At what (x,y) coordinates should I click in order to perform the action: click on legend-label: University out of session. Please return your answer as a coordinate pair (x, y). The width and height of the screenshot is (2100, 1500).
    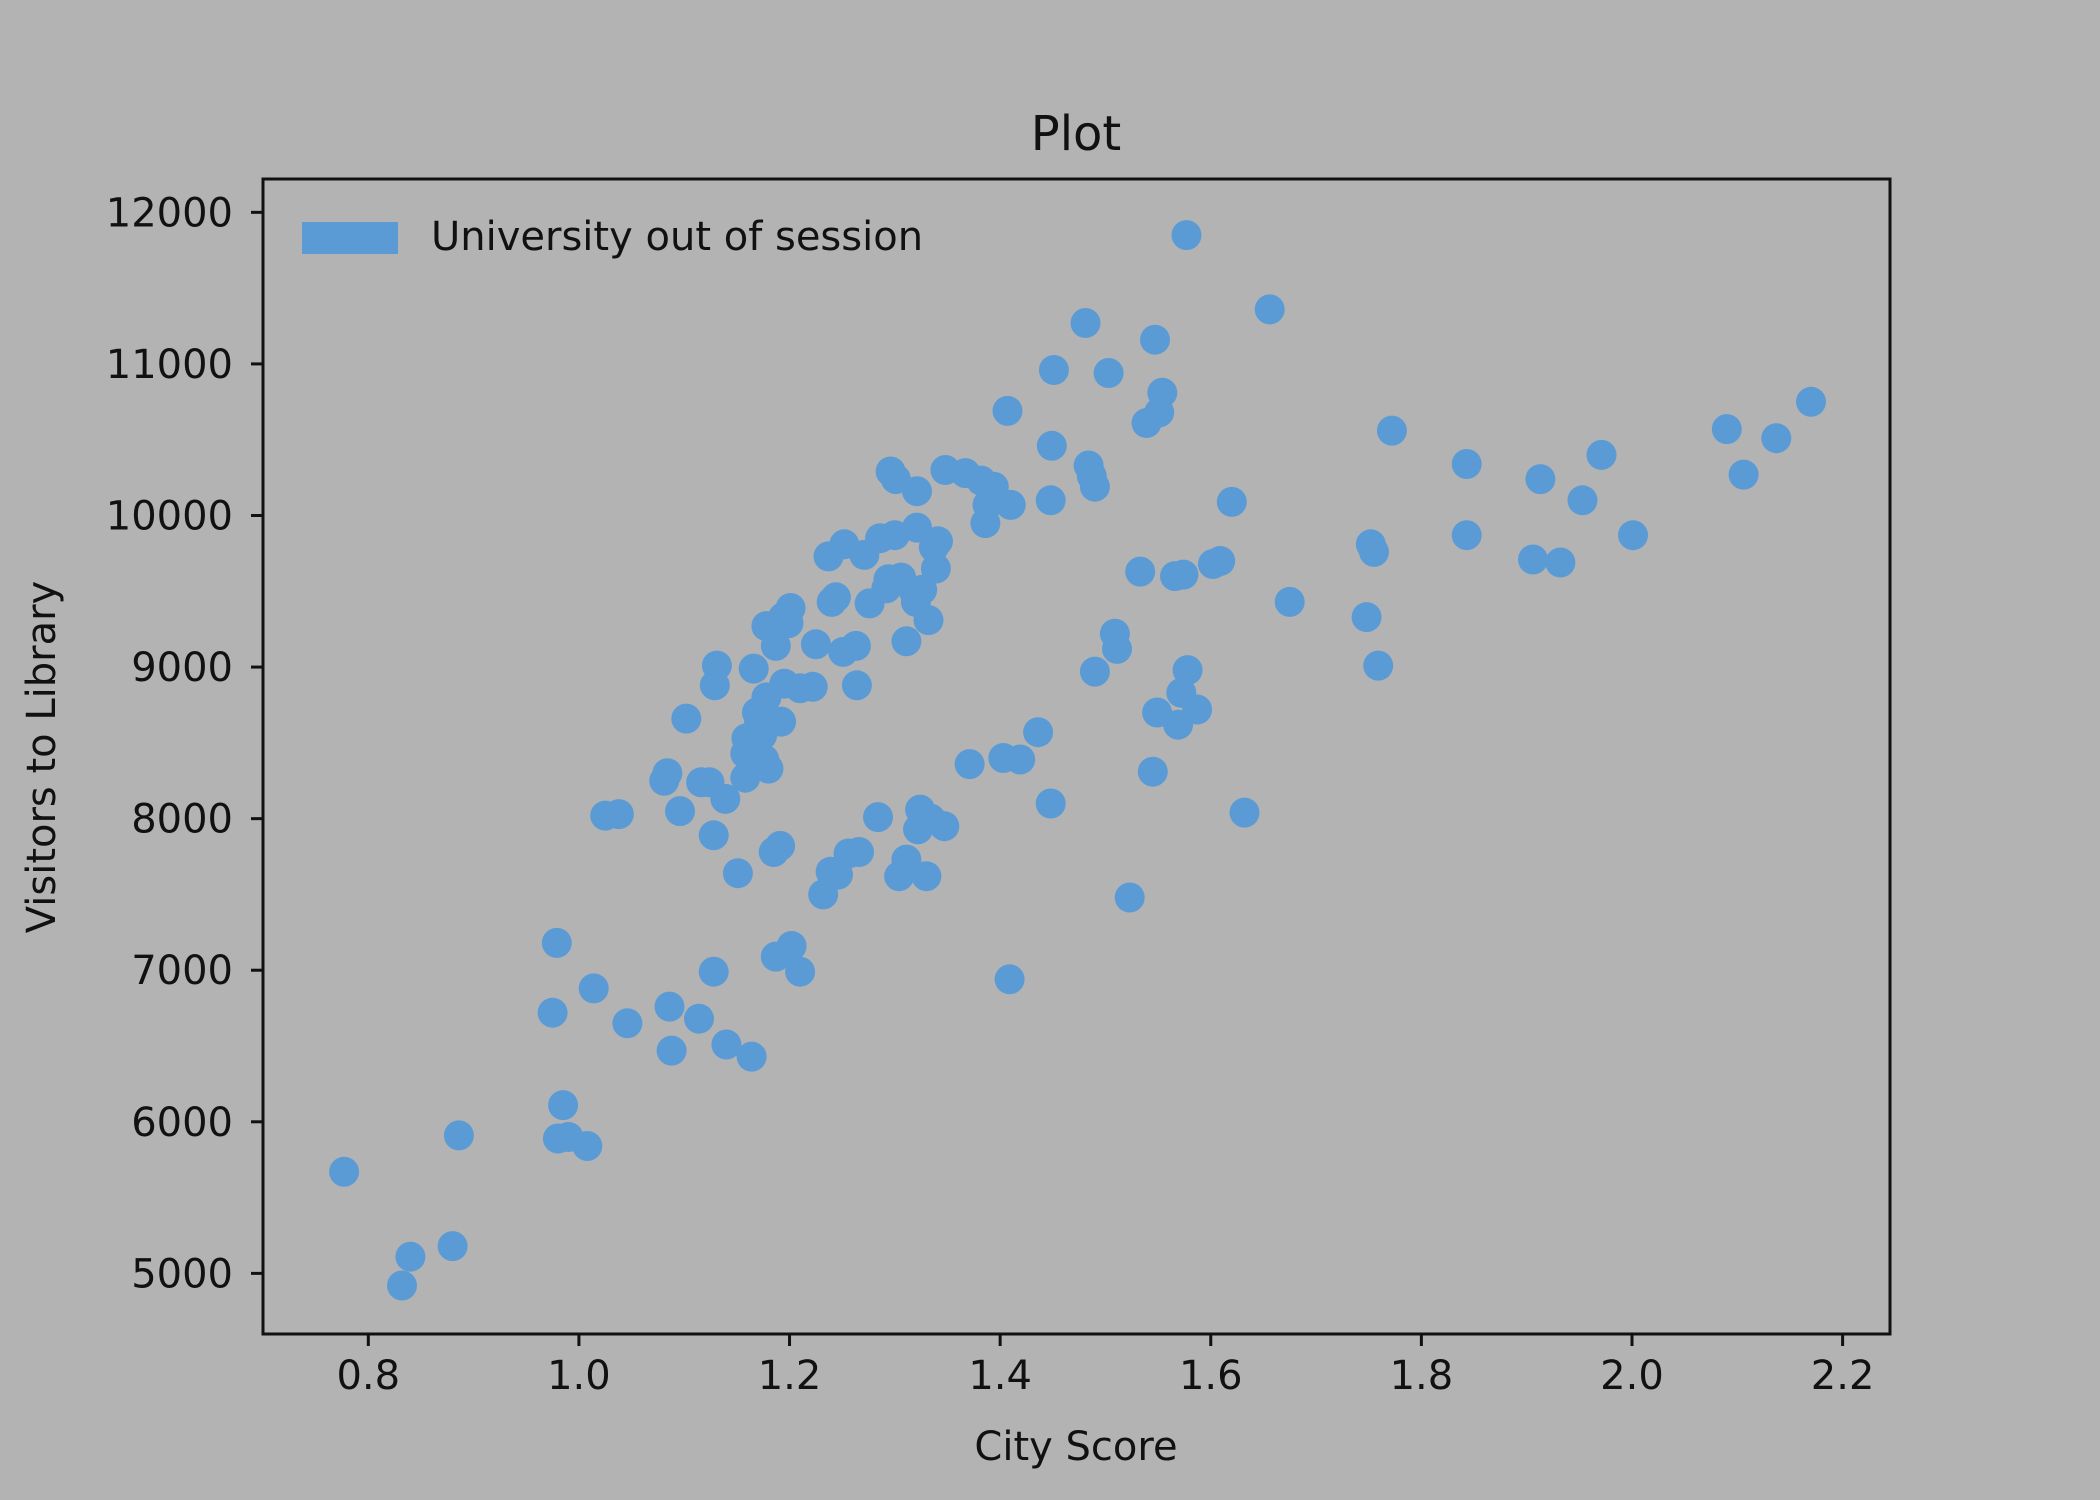
    Looking at the image, I should click on (677, 237).